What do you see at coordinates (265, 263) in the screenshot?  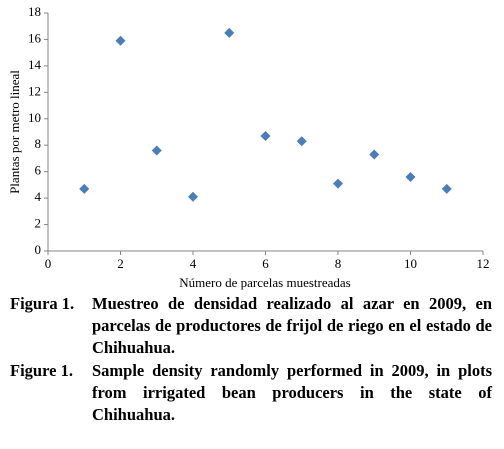 I see `x-tick-label: 6` at bounding box center [265, 263].